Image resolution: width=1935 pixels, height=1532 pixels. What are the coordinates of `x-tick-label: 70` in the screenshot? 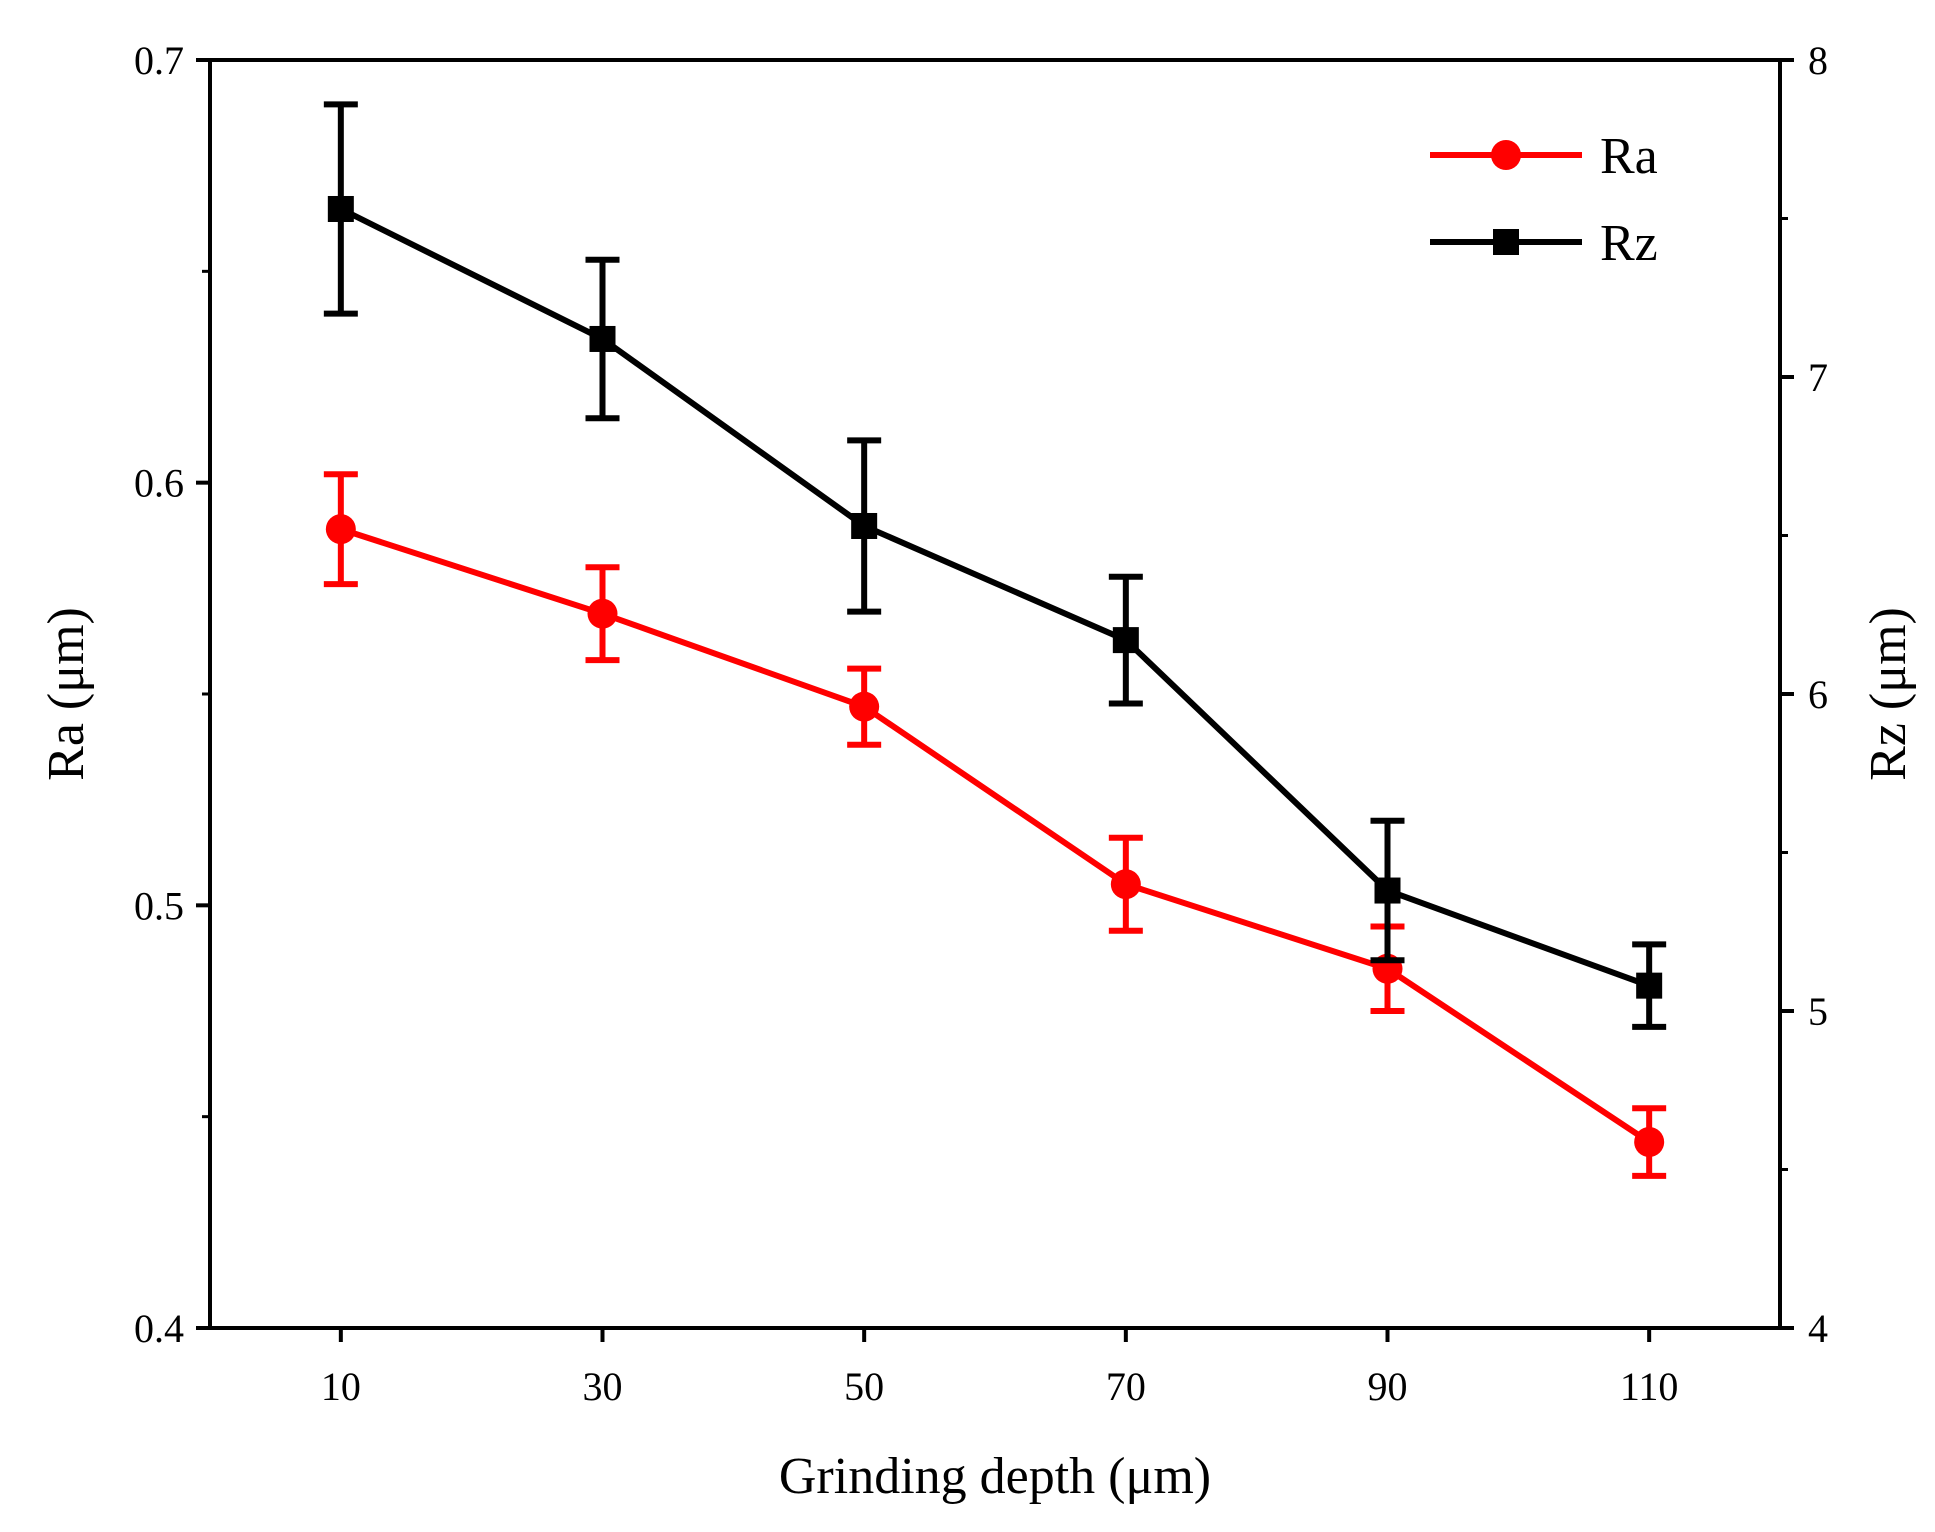 It's located at (1126, 1386).